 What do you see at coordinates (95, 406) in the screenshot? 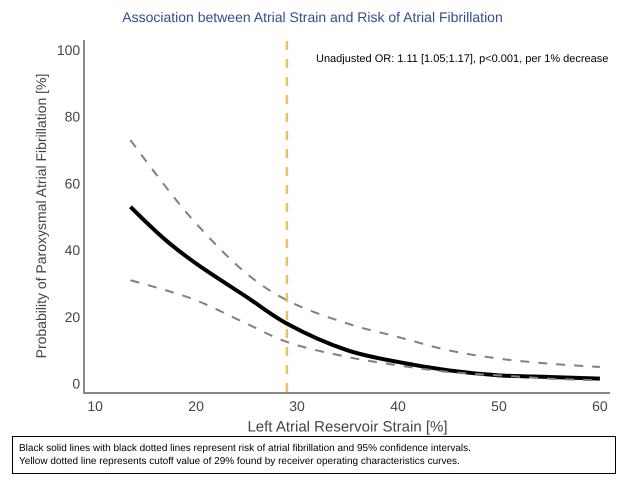
I see `x-tick-label: 10` at bounding box center [95, 406].